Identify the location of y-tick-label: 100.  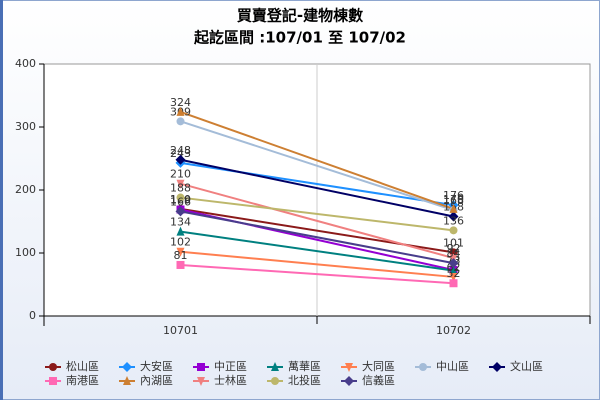
(25, 252).